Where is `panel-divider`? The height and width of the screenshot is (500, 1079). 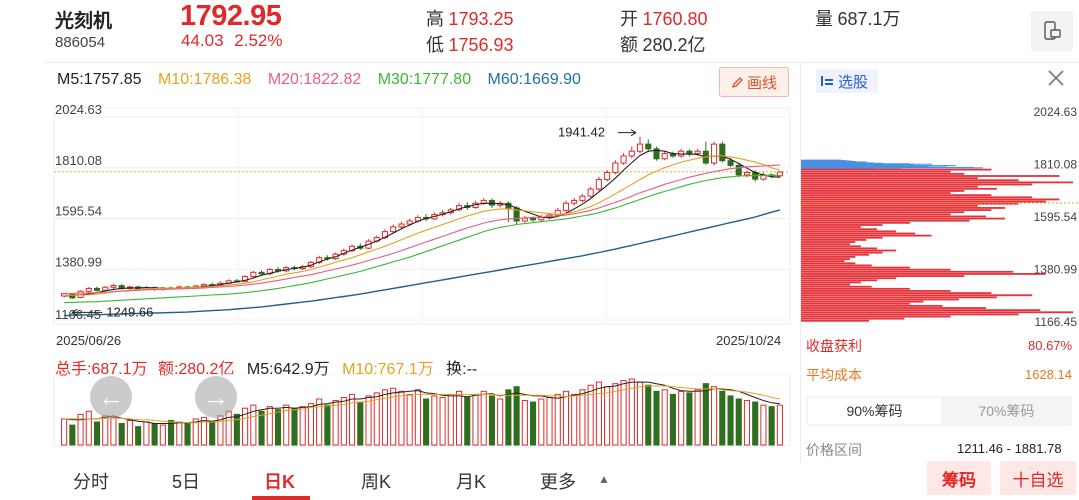
panel-divider is located at coordinates (800, 262).